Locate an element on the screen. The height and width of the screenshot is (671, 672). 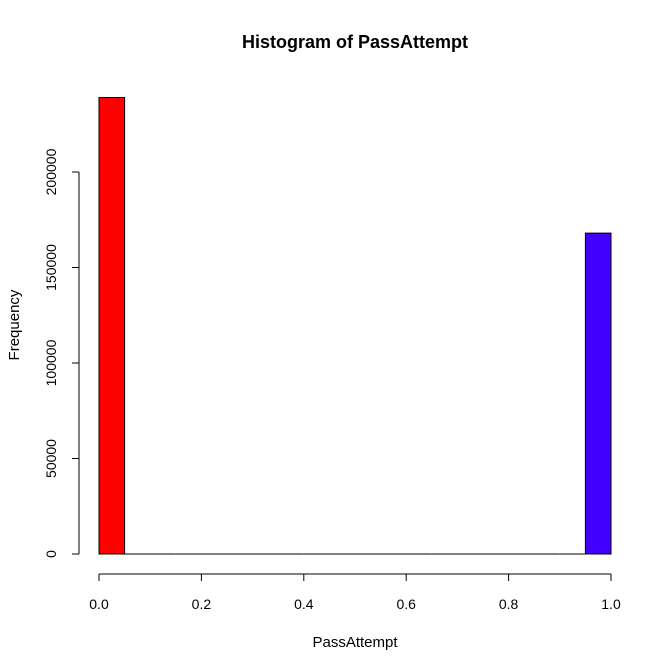
x-axis-label: PassAttempt is located at coordinates (355, 642).